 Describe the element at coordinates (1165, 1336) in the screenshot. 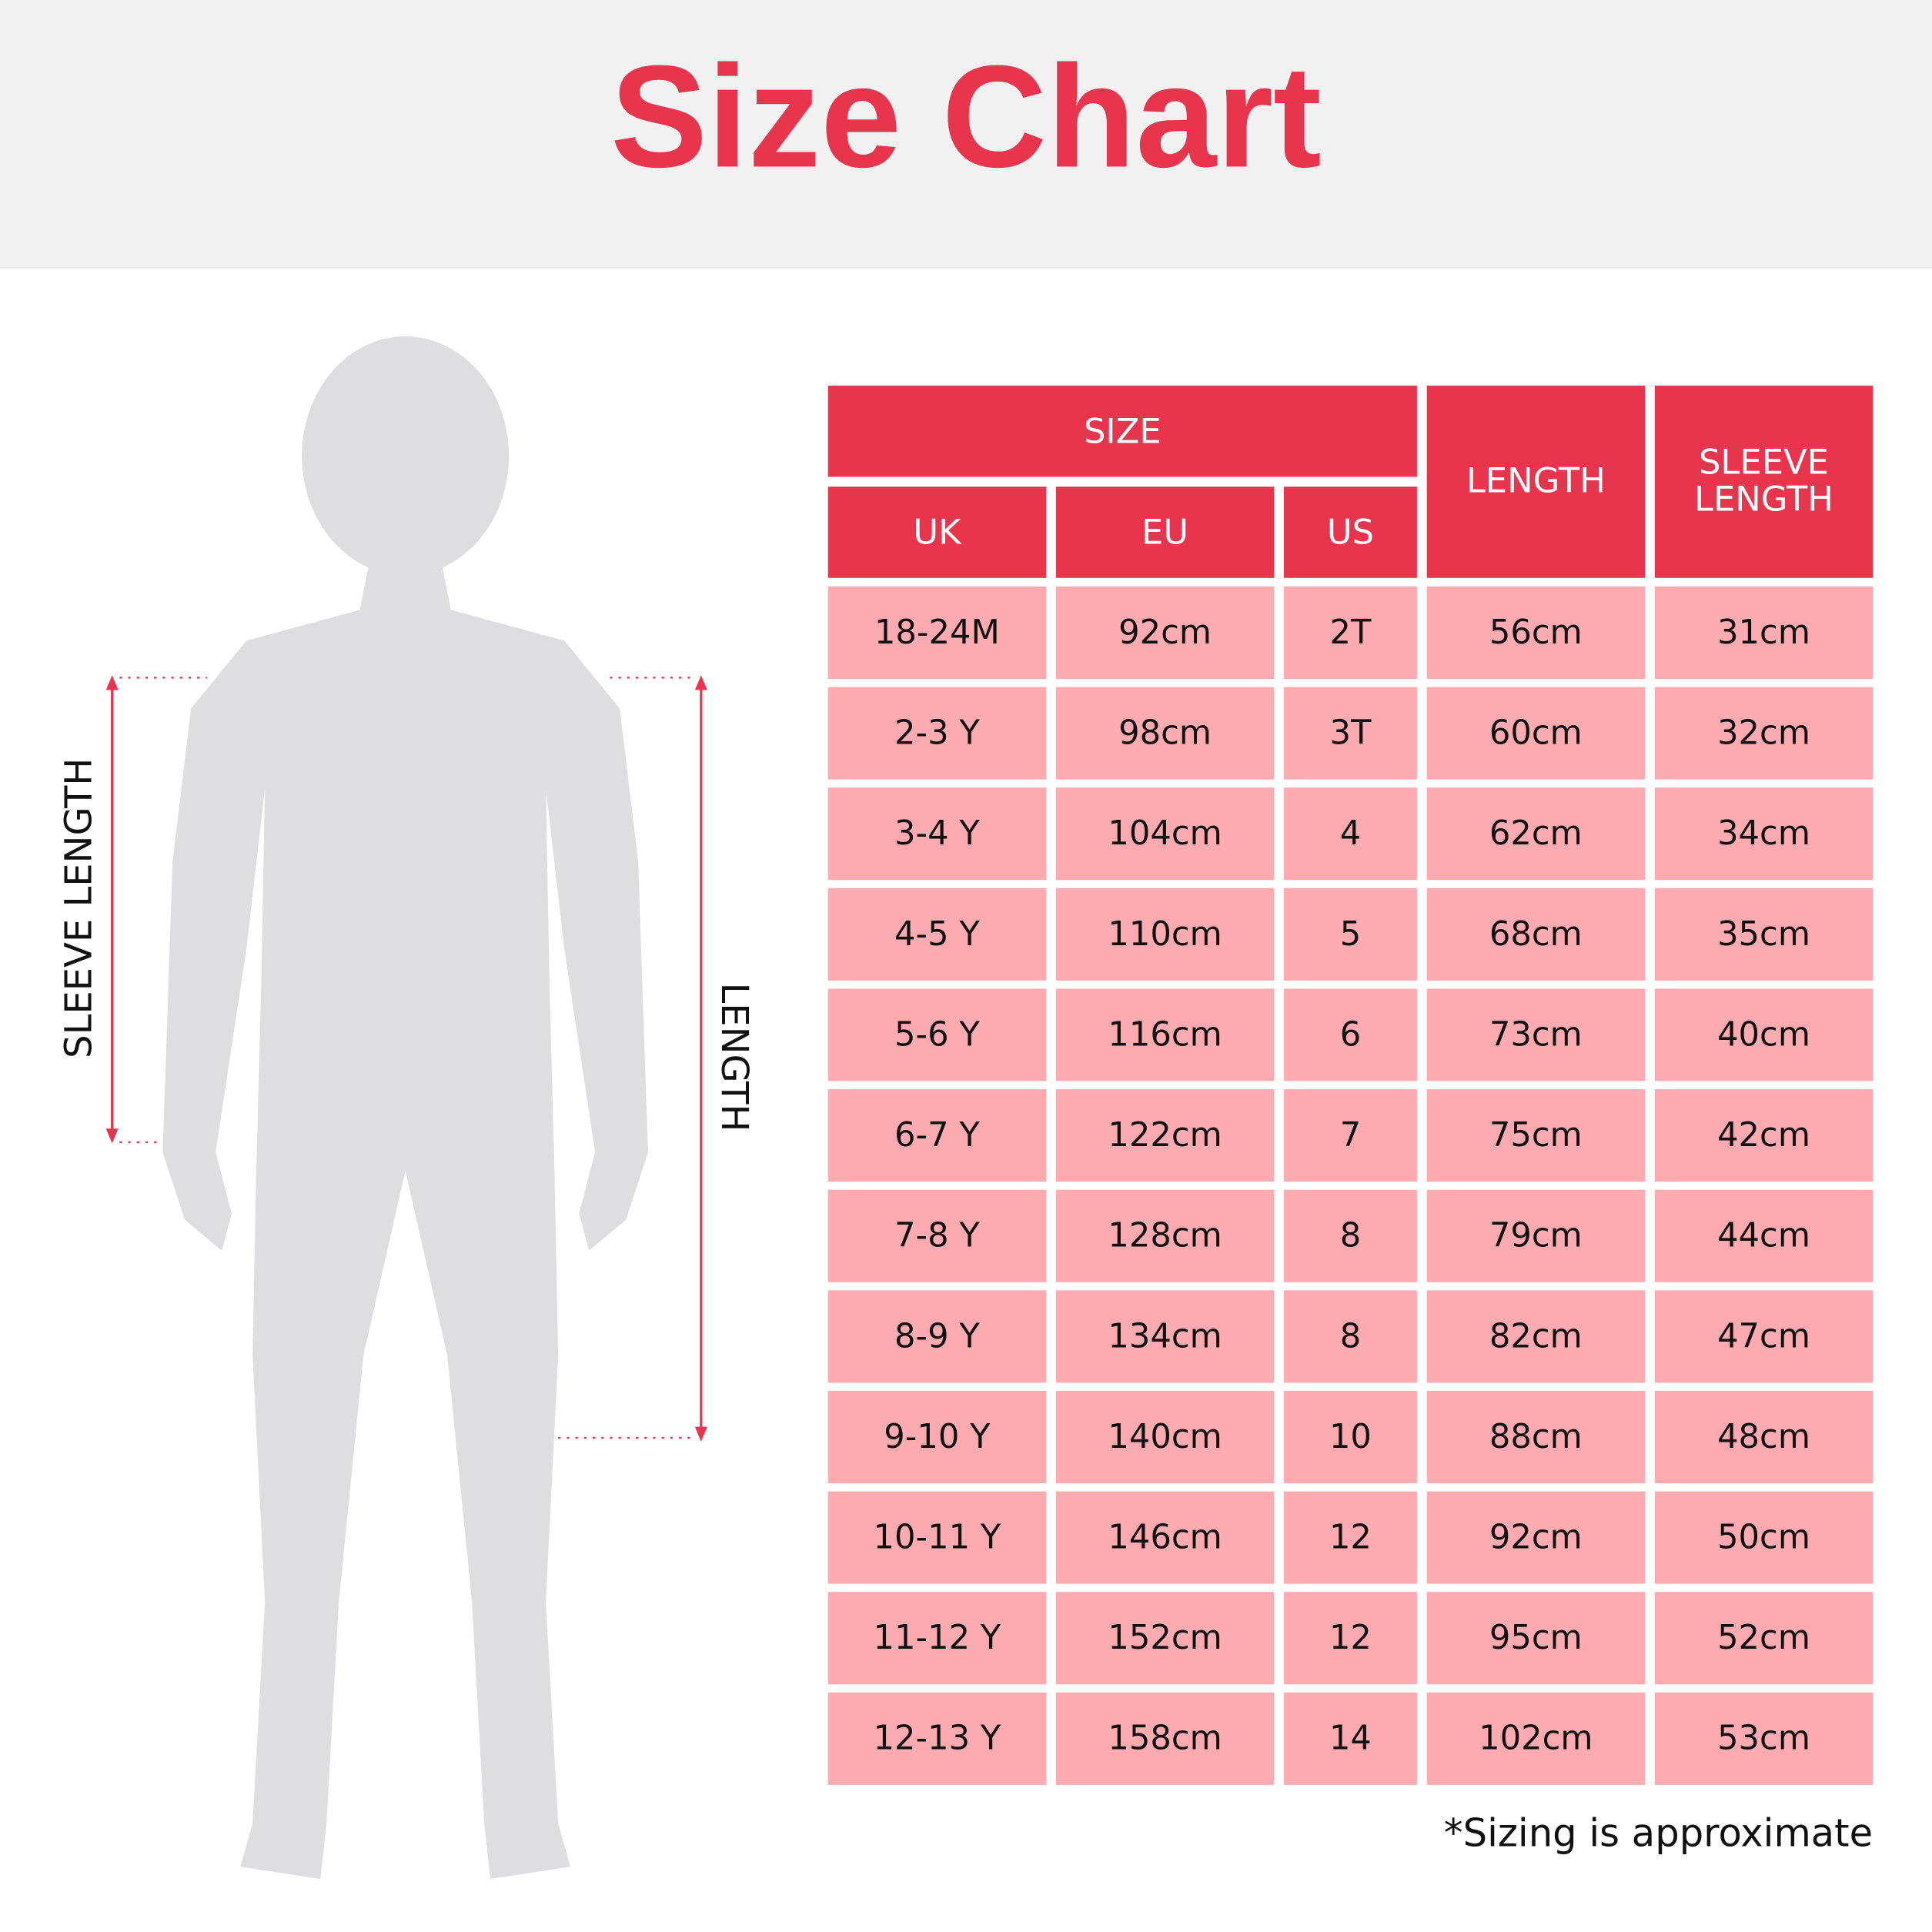

I see `cell-text: 134cm` at that location.